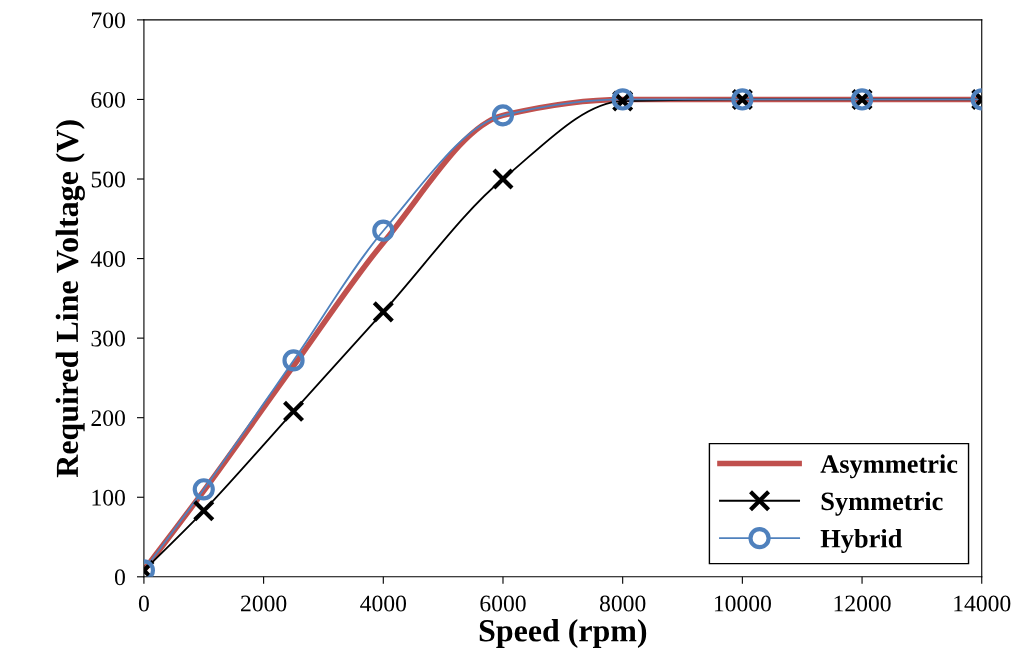 The height and width of the screenshot is (663, 1028). I want to click on legend-label: Symmetric, so click(882, 503).